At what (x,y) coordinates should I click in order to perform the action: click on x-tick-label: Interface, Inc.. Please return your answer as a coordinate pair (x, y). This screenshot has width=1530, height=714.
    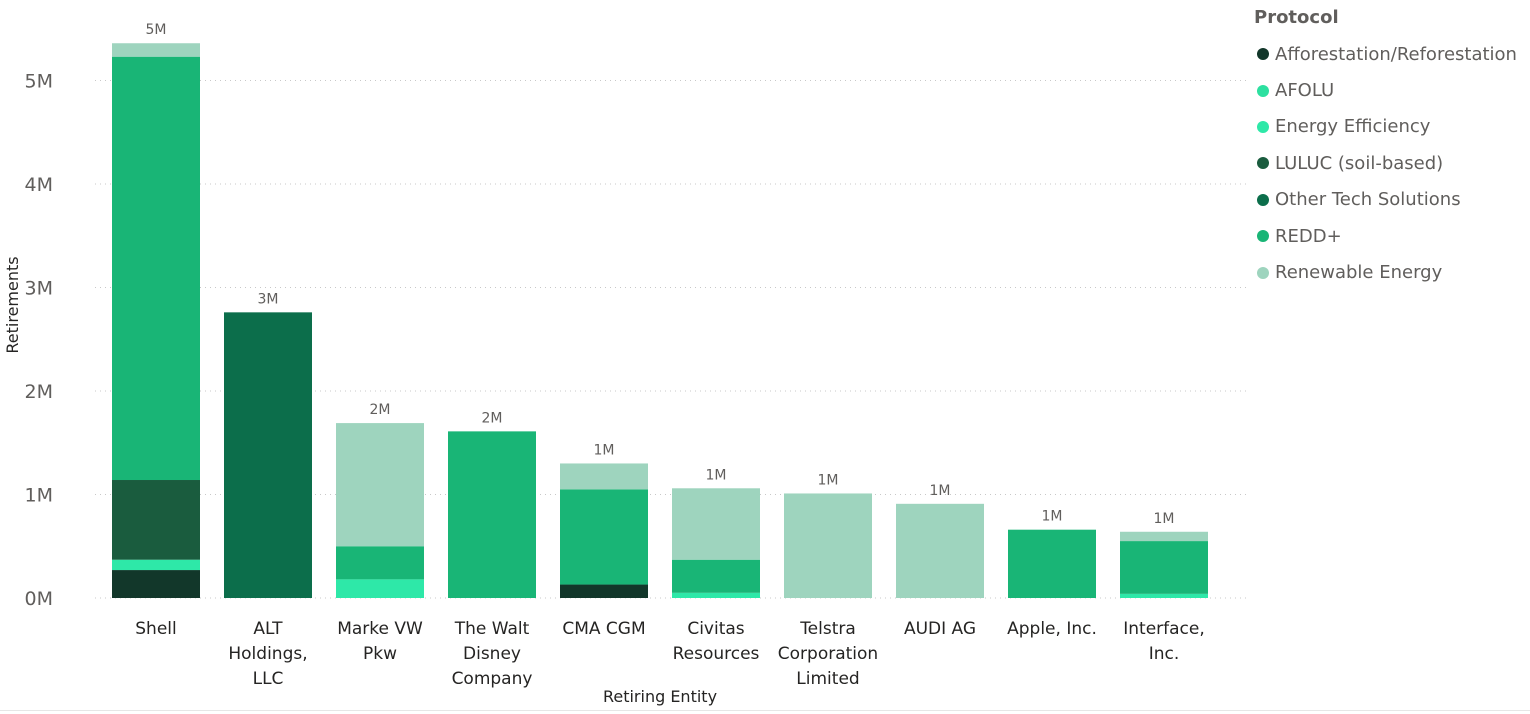
    Looking at the image, I should click on (1164, 641).